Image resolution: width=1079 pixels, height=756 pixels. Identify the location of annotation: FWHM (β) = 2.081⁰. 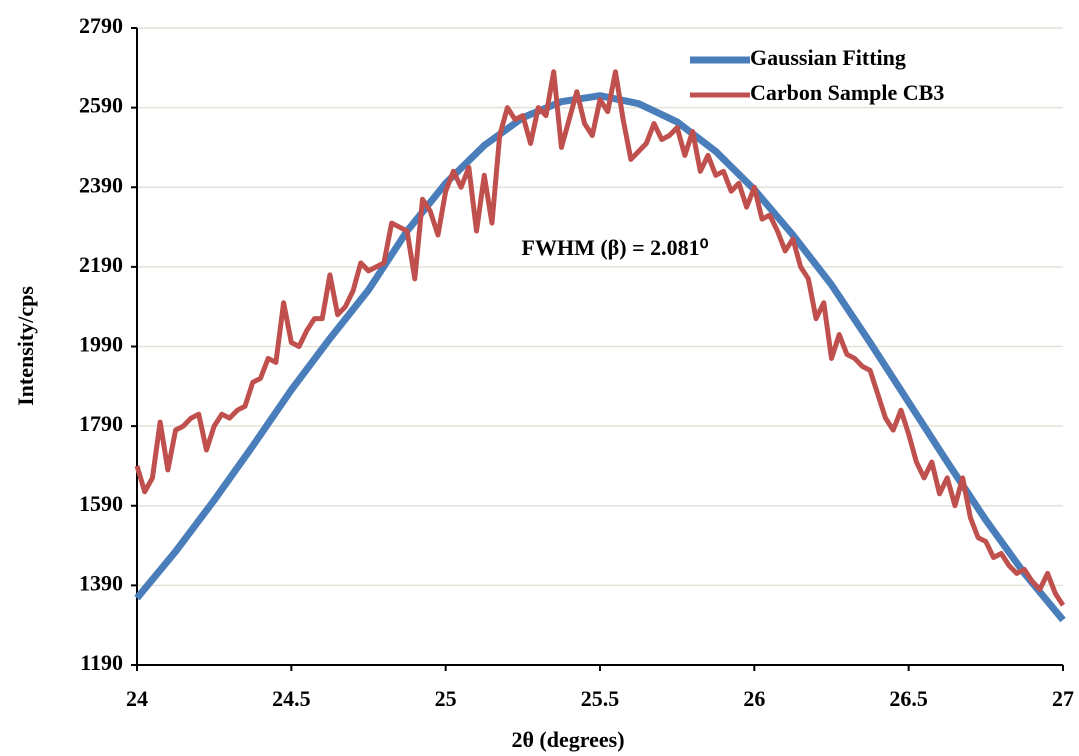
(615, 247).